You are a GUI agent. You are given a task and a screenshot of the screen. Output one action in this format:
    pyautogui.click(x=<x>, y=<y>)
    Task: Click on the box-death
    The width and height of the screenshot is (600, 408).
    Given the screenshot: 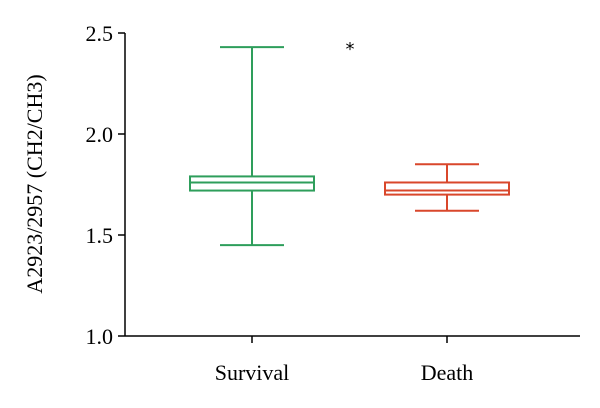 What is the action you would take?
    pyautogui.click(x=447, y=187)
    